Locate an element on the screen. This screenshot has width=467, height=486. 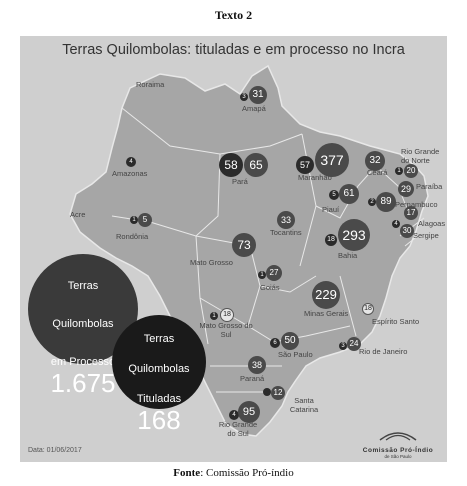
badge-tituladas-amapa: 3 is located at coordinates (244, 97).